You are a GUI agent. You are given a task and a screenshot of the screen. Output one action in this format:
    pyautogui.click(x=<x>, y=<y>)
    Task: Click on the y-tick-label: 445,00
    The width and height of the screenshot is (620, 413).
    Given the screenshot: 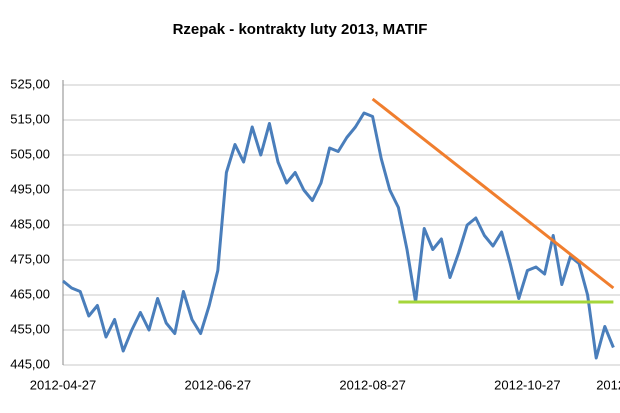 What is the action you would take?
    pyautogui.click(x=30, y=363)
    